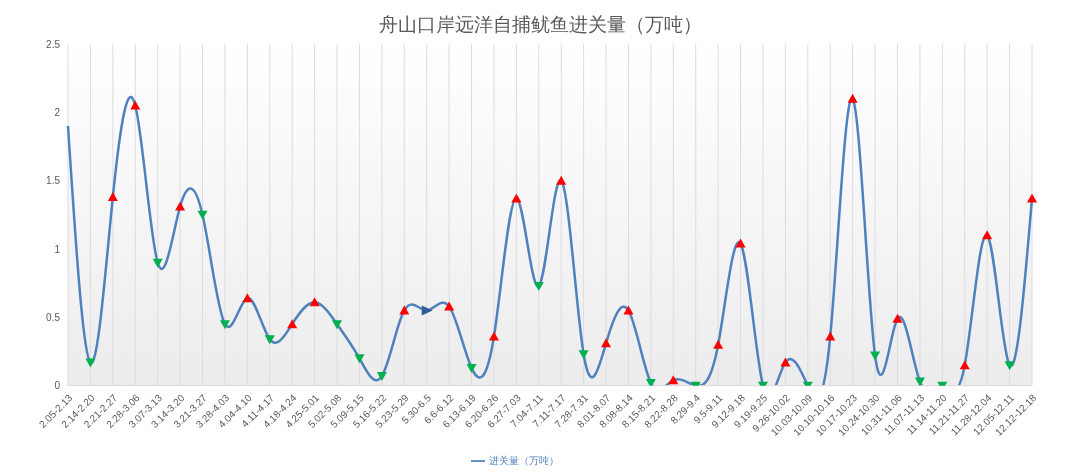 The width and height of the screenshot is (1080, 476). What do you see at coordinates (540, 25) in the screenshot?
I see `chart-title: 舟山口岸远洋自捕鱿鱼进关量（万吨）` at bounding box center [540, 25].